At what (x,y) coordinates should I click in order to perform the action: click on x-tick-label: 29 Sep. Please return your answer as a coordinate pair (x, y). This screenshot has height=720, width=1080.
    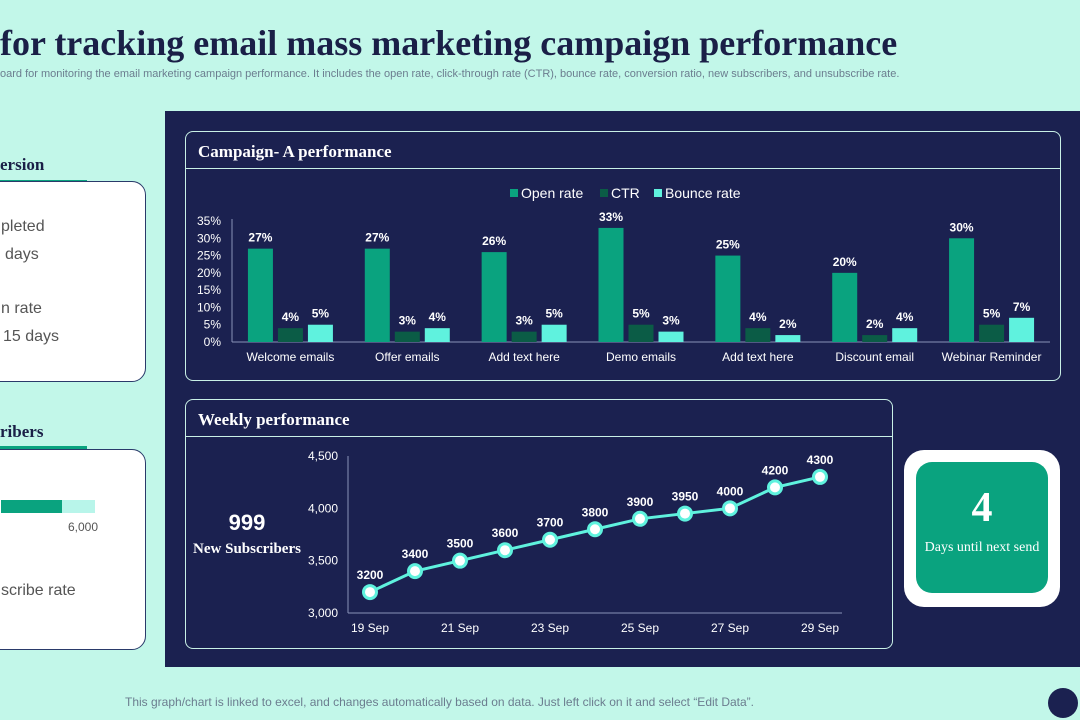
    Looking at the image, I should click on (820, 628).